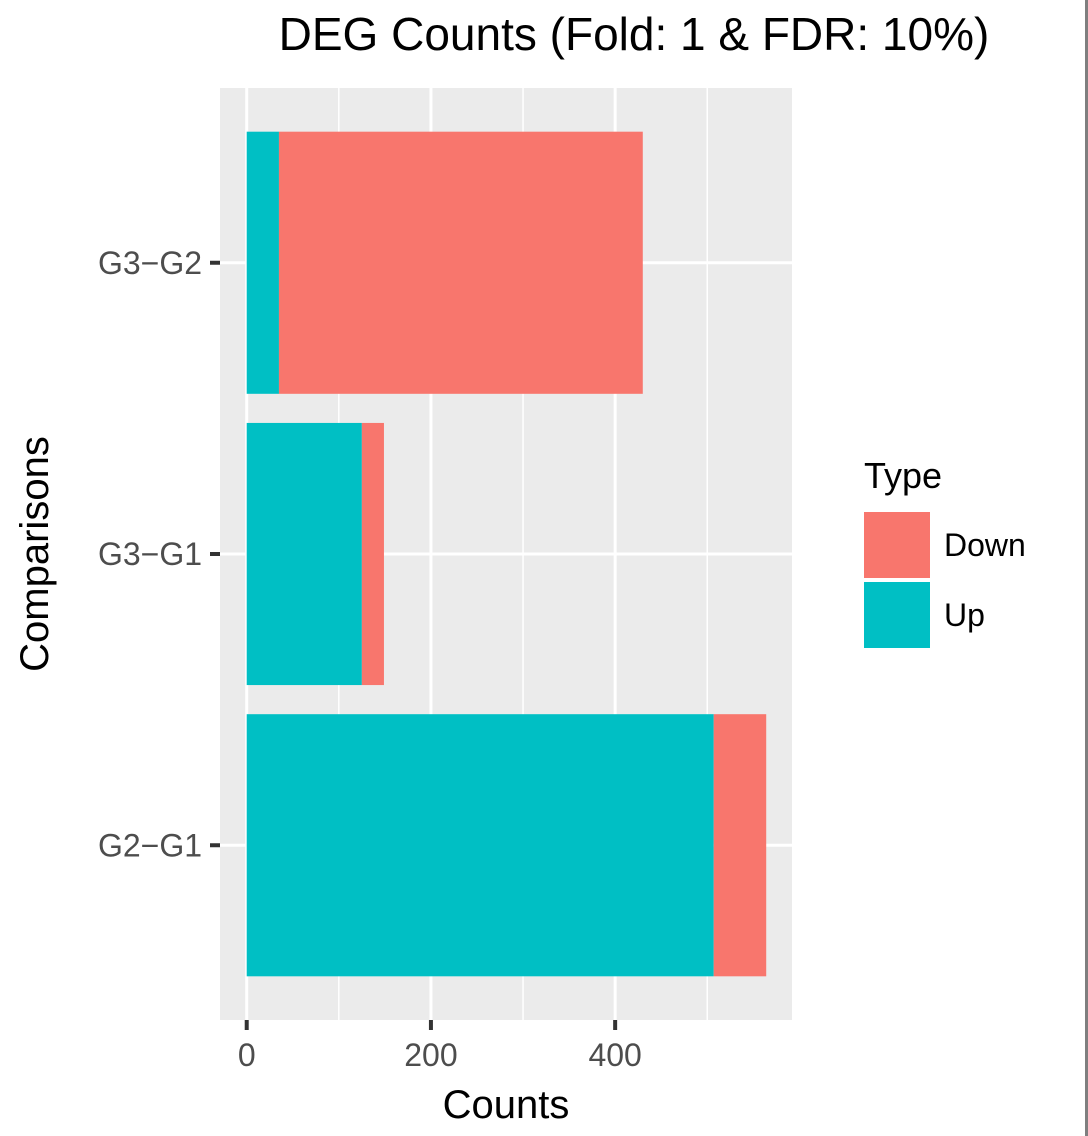  Describe the element at coordinates (903, 475) in the screenshot. I see `legend-title: Type` at that location.